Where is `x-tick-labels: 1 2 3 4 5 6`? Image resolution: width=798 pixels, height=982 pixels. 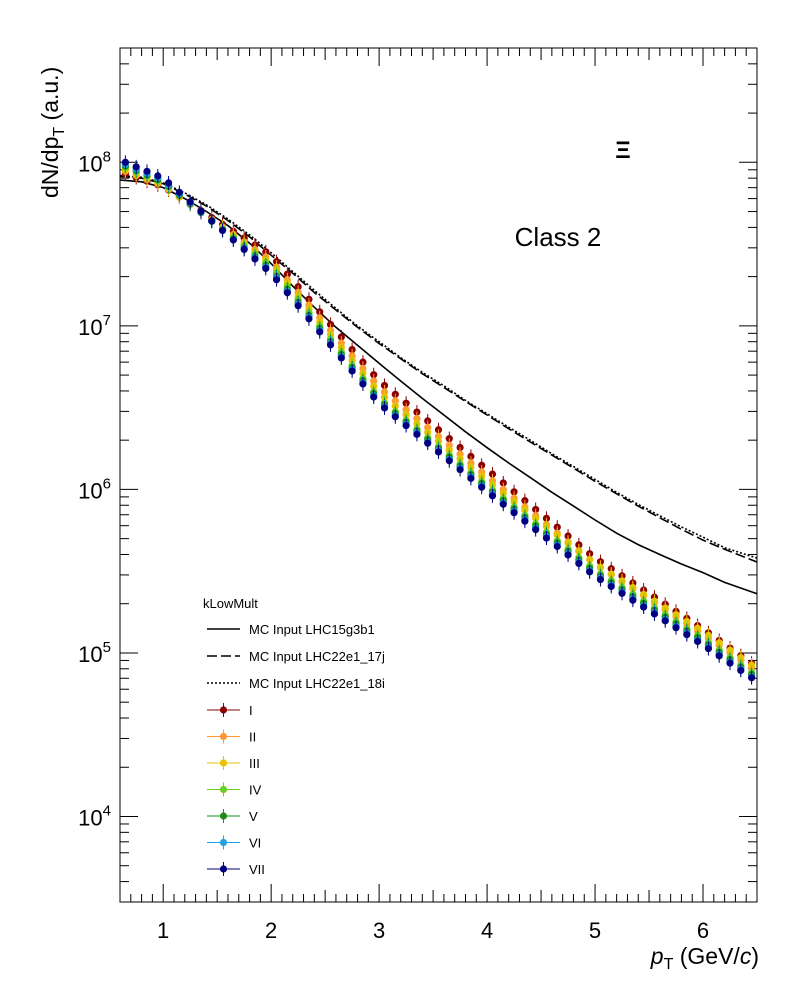 x-tick-labels: 1 2 3 4 5 6 is located at coordinates (433, 930).